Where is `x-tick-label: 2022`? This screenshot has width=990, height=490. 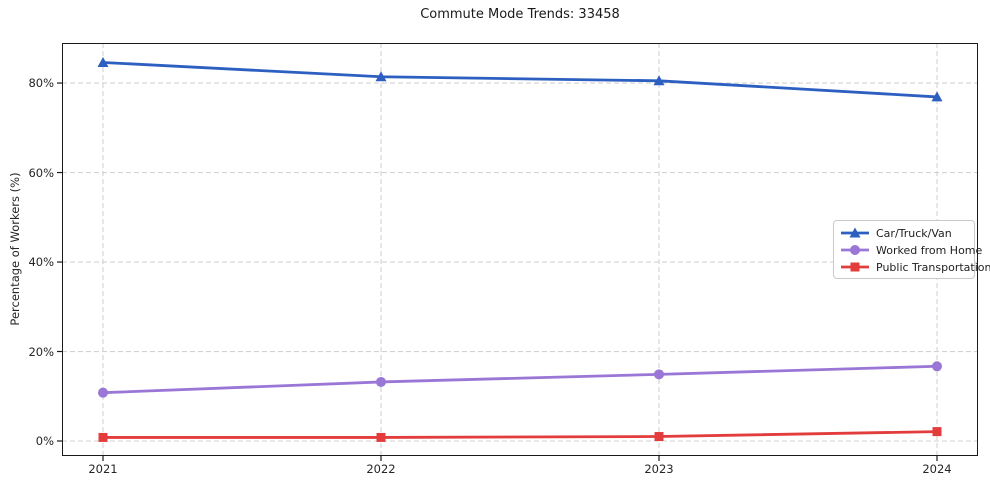 x-tick-label: 2022 is located at coordinates (381, 469).